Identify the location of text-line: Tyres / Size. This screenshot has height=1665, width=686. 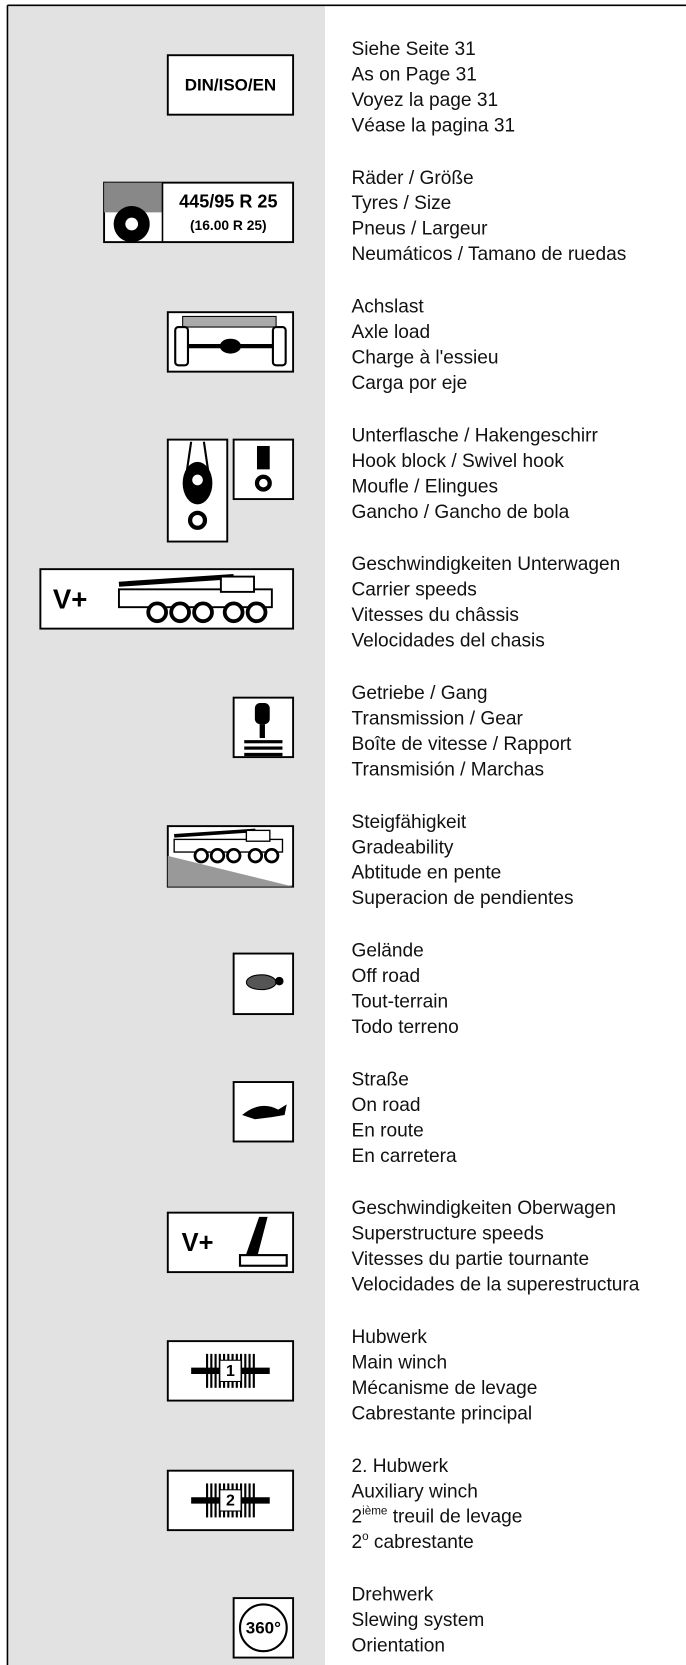
(401, 203).